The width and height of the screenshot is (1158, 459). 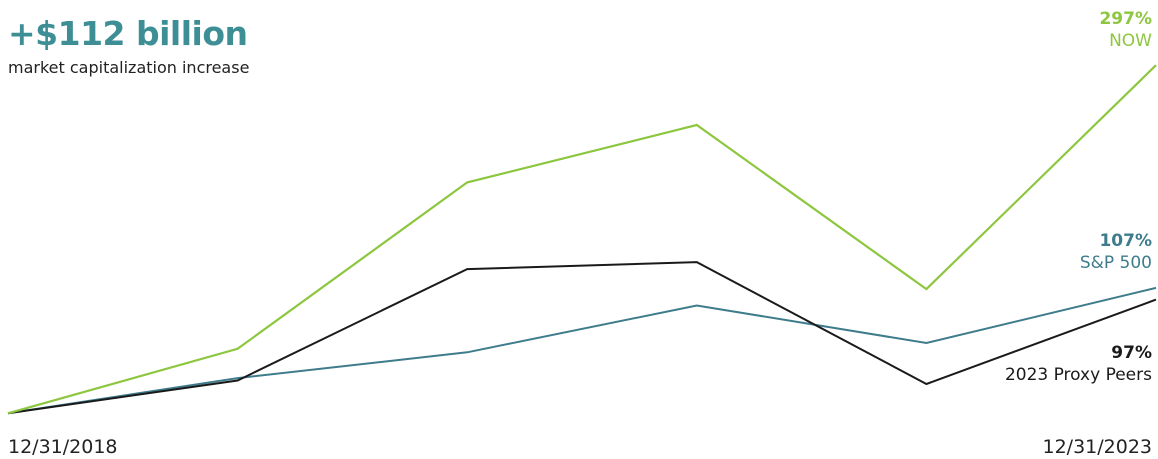 I want to click on sp500-series-name: S&P 500, so click(x=1115, y=263).